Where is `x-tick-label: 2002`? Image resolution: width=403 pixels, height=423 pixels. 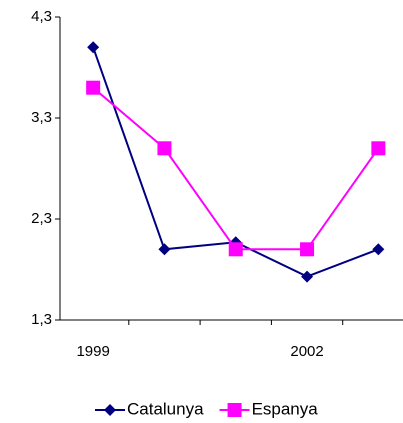
x-tick-label: 2002 is located at coordinates (306, 351).